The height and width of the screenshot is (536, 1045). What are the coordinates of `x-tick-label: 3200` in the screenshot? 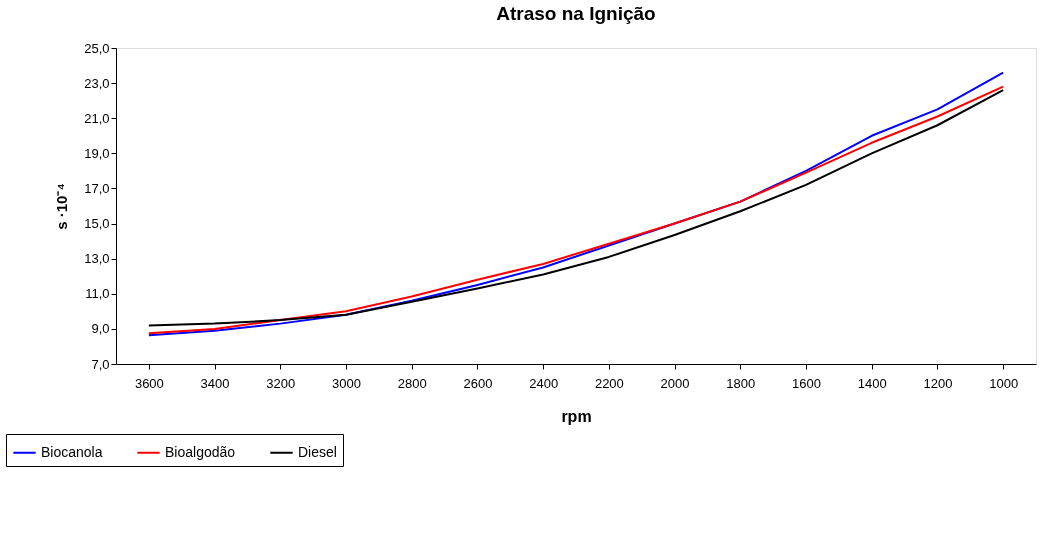 It's located at (281, 383).